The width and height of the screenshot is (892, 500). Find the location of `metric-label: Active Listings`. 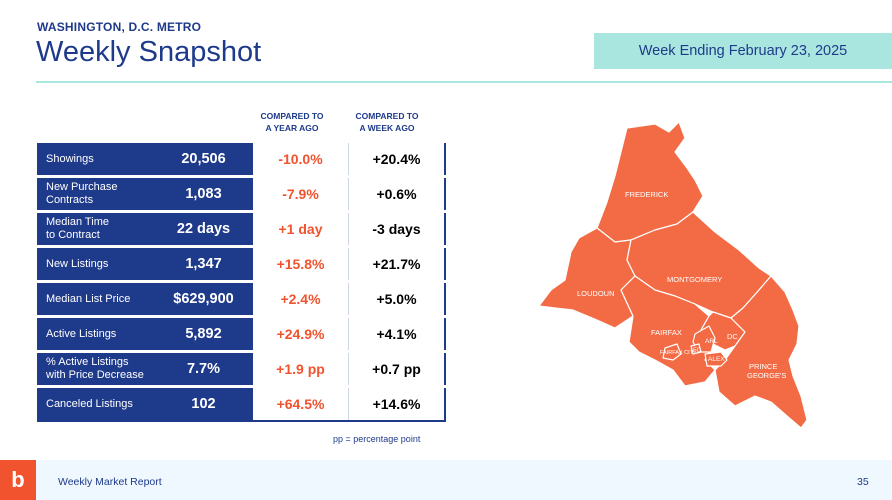

metric-label: Active Listings is located at coordinates (96, 334).